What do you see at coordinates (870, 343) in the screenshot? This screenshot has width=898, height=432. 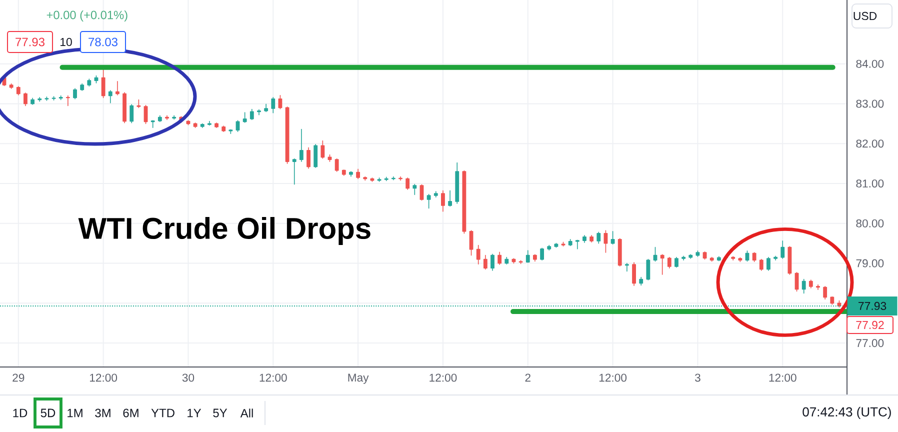 I see `y-tick-label: 77.00` at bounding box center [870, 343].